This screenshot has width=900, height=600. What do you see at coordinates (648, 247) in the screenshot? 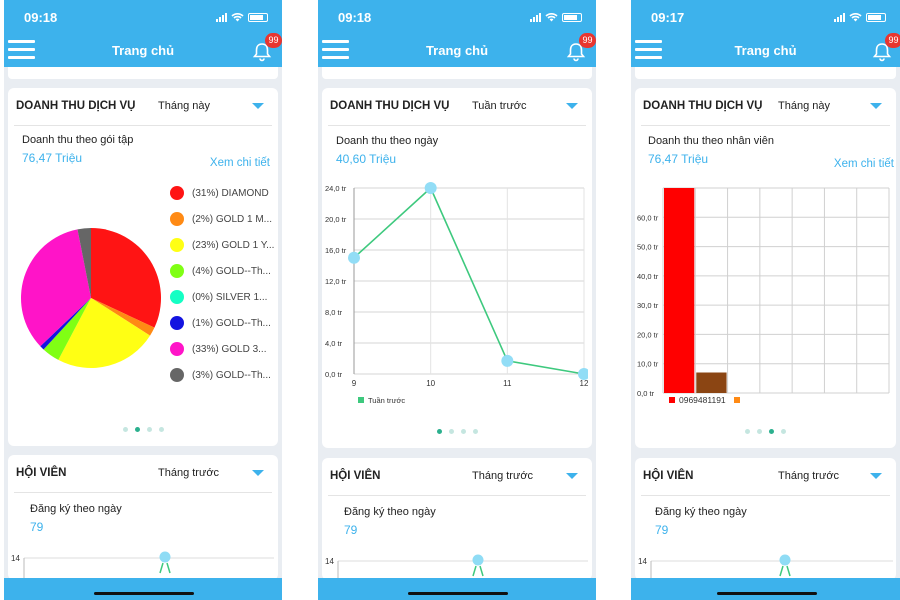
I see `y-tick-label: 50,0 tr` at bounding box center [648, 247].